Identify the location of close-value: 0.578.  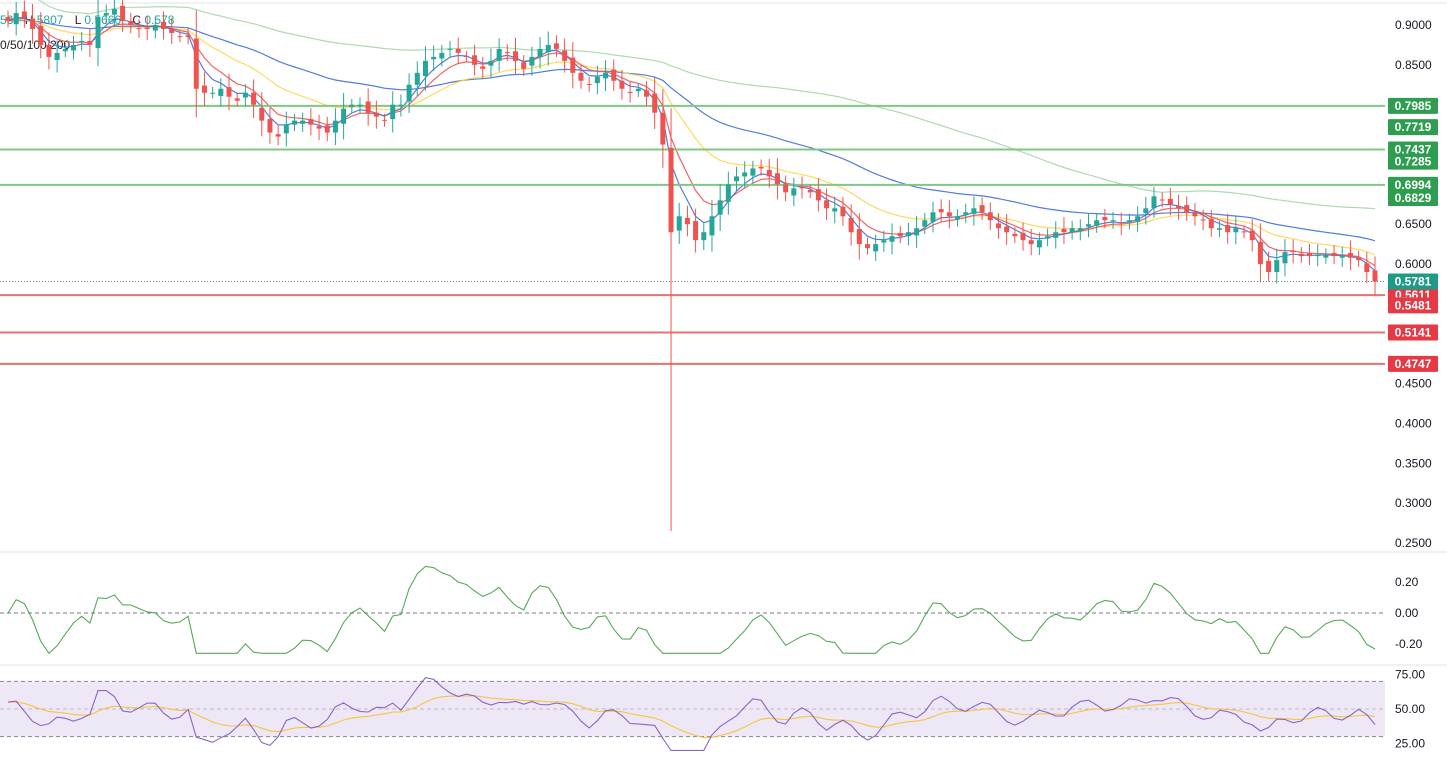
(159, 20).